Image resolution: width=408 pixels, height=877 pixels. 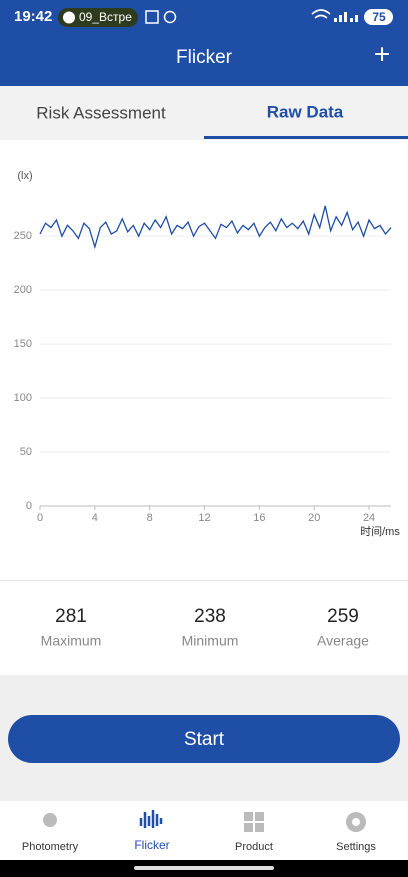 What do you see at coordinates (24, 176) in the screenshot?
I see `y-unit: (lx)` at bounding box center [24, 176].